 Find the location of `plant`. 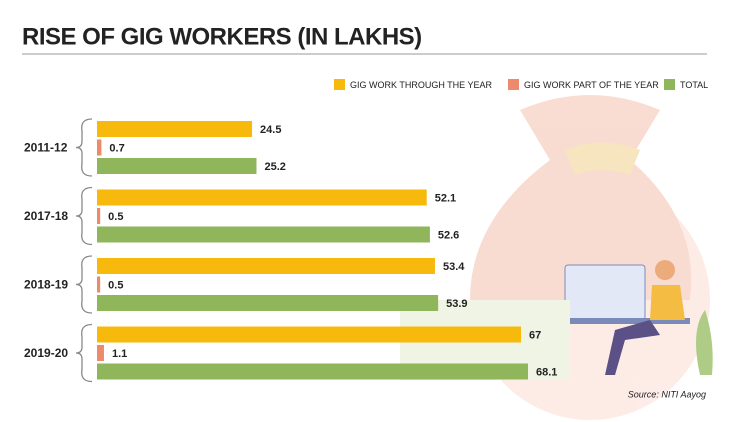

plant is located at coordinates (704, 342).